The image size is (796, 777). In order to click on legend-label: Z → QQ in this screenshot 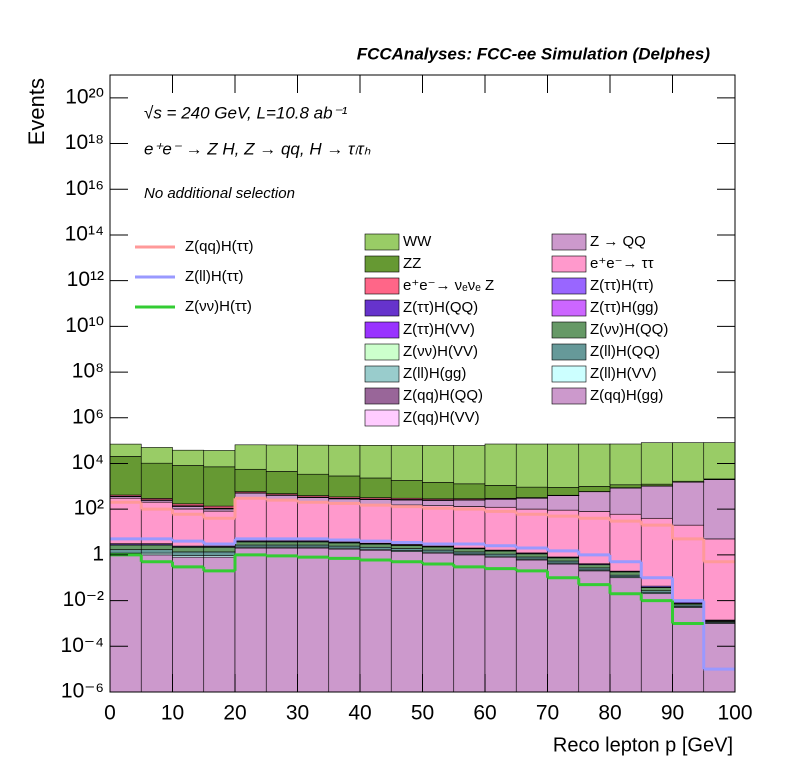, I will do `click(618, 241)`.